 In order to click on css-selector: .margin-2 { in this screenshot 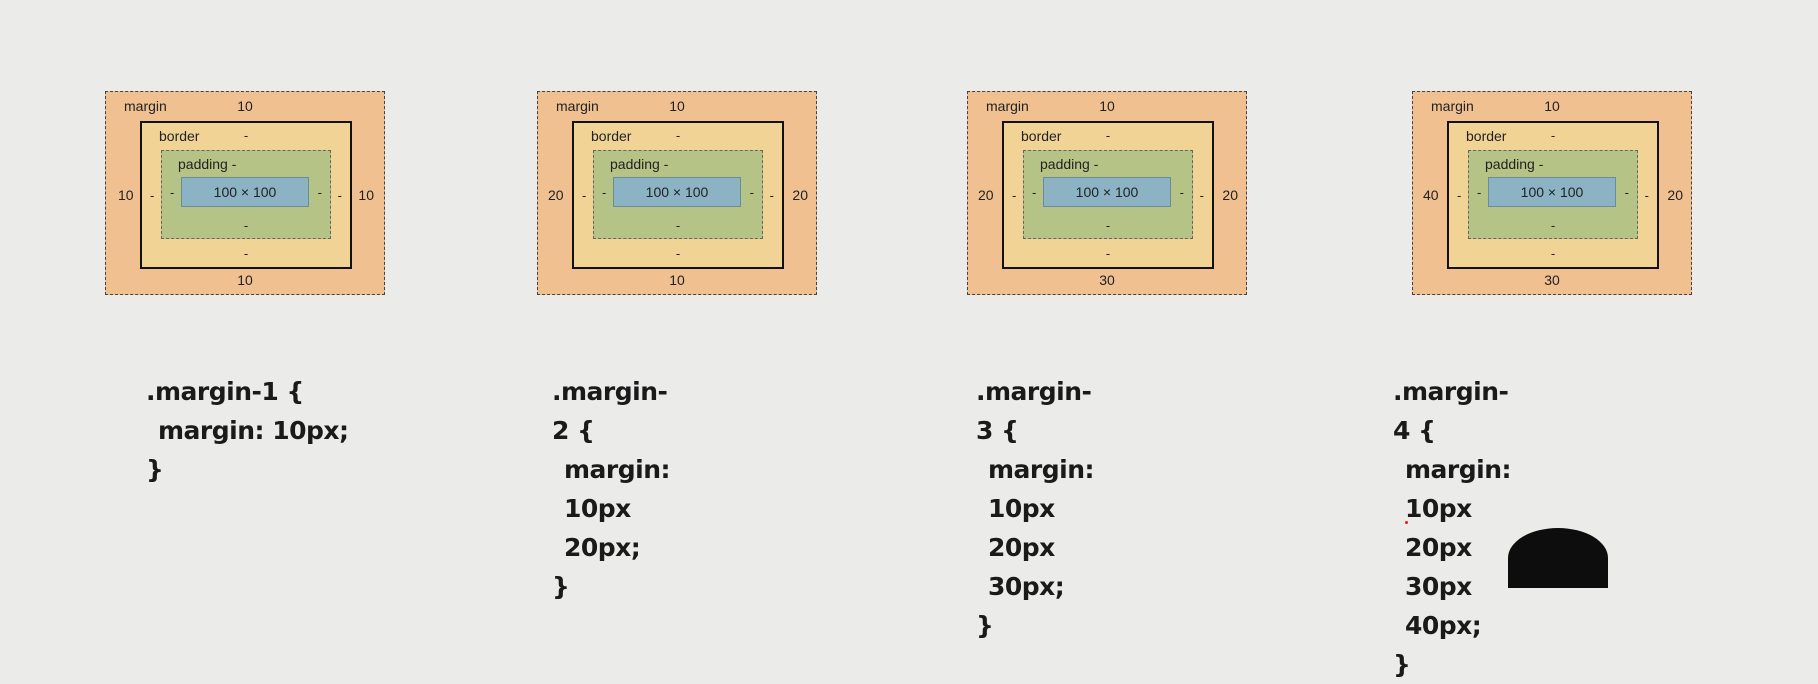, I will do `click(610, 411)`.